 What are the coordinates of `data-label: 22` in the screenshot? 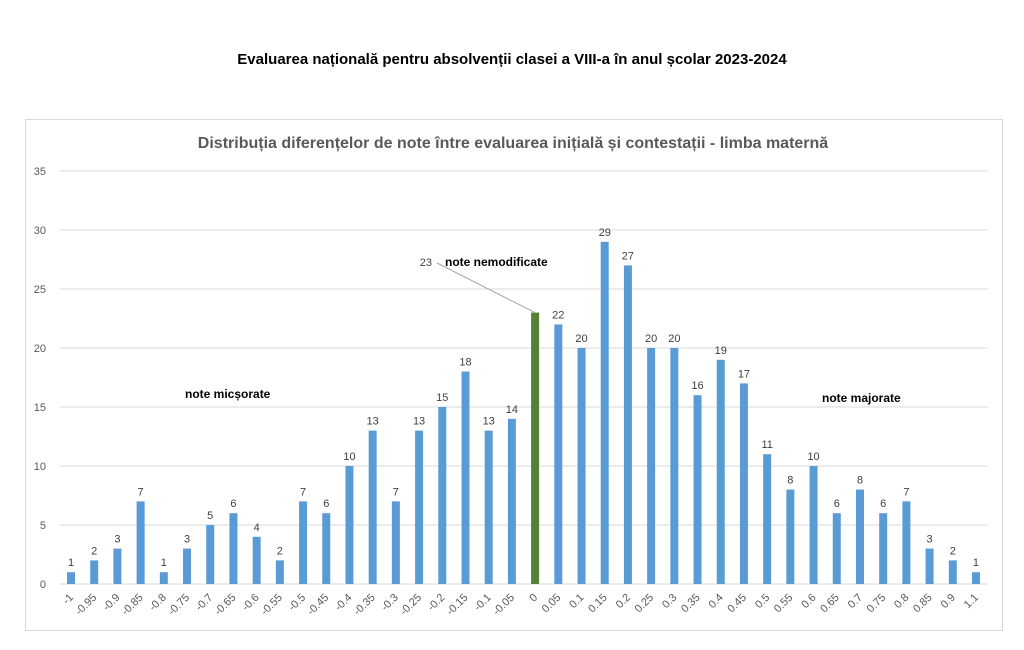 It's located at (558, 315).